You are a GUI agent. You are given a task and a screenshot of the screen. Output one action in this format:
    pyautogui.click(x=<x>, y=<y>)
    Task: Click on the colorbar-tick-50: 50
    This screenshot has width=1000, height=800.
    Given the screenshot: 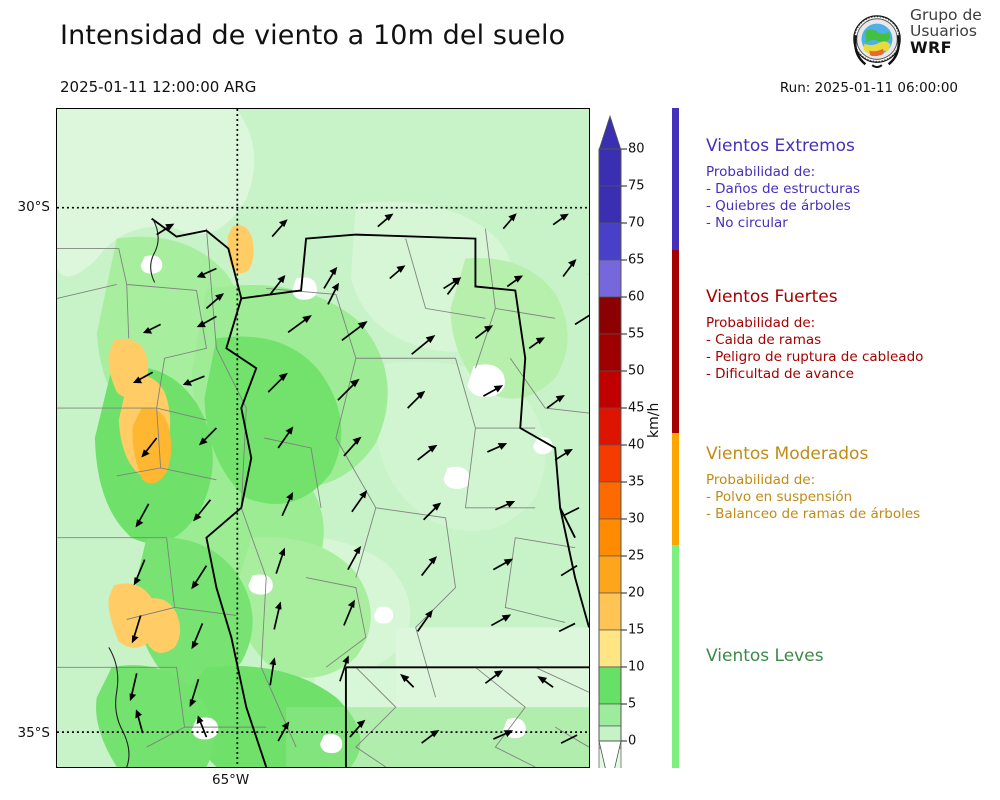 What is the action you would take?
    pyautogui.click(x=636, y=371)
    